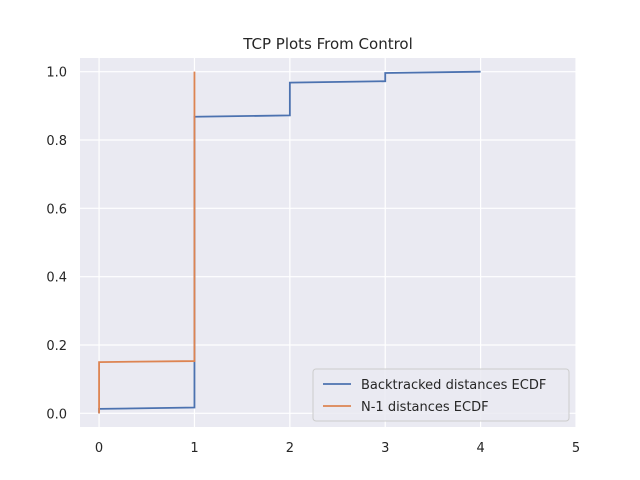  I want to click on y-tick-label: 0.6, so click(56, 209).